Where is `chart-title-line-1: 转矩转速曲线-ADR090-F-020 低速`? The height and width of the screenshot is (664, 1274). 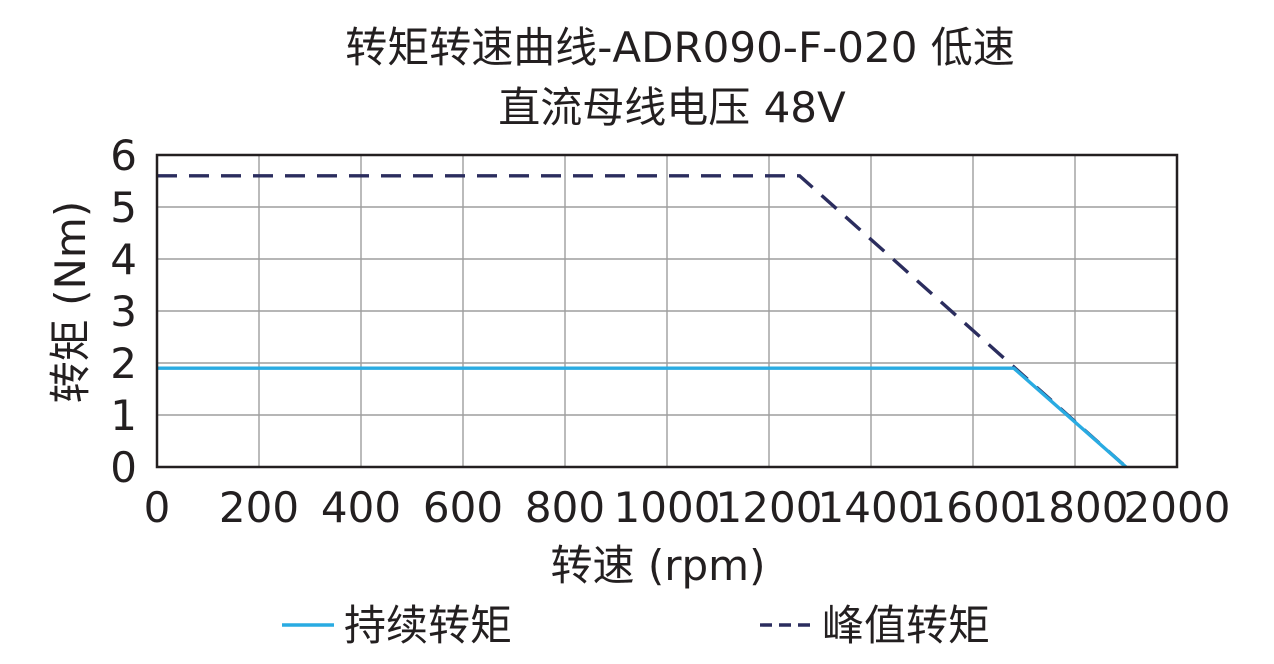
chart-title-line-1: 转矩转速曲线-ADR090-F-020 低速 is located at coordinates (680, 47).